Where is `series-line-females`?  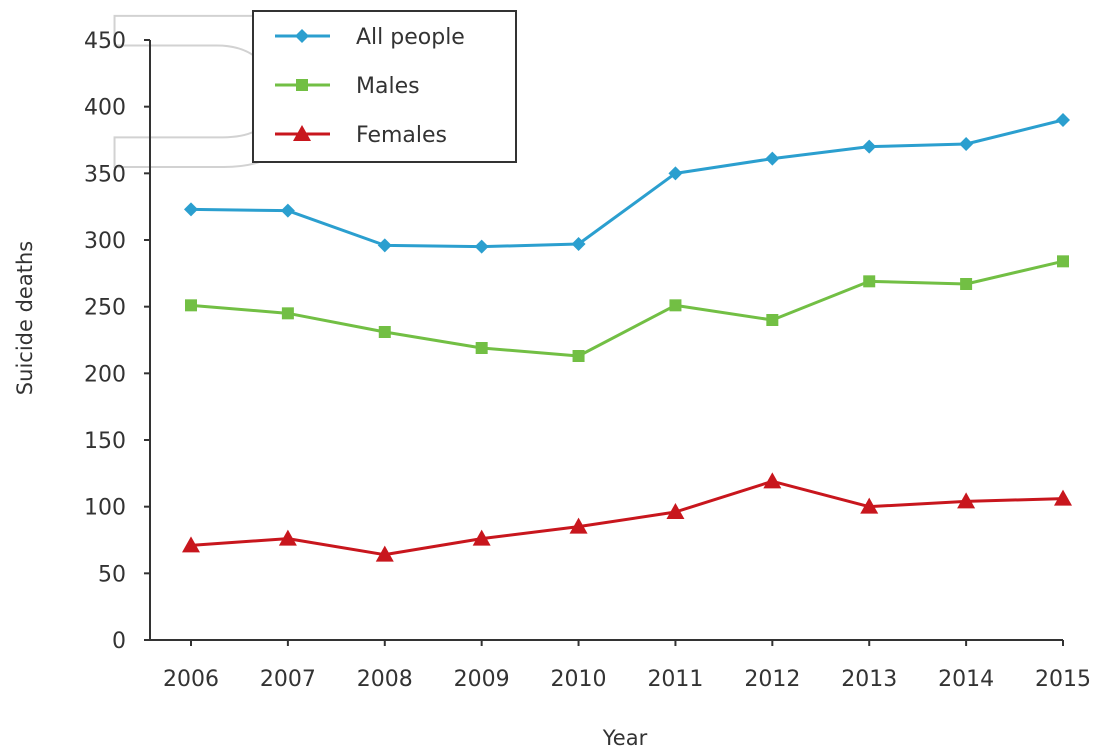
series-line-females is located at coordinates (627, 518).